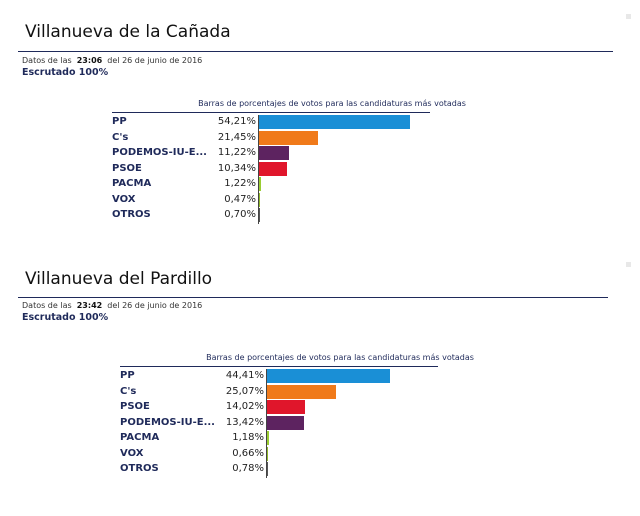  I want to click on municipality-title: Villanueva de la Cañada, so click(128, 32).